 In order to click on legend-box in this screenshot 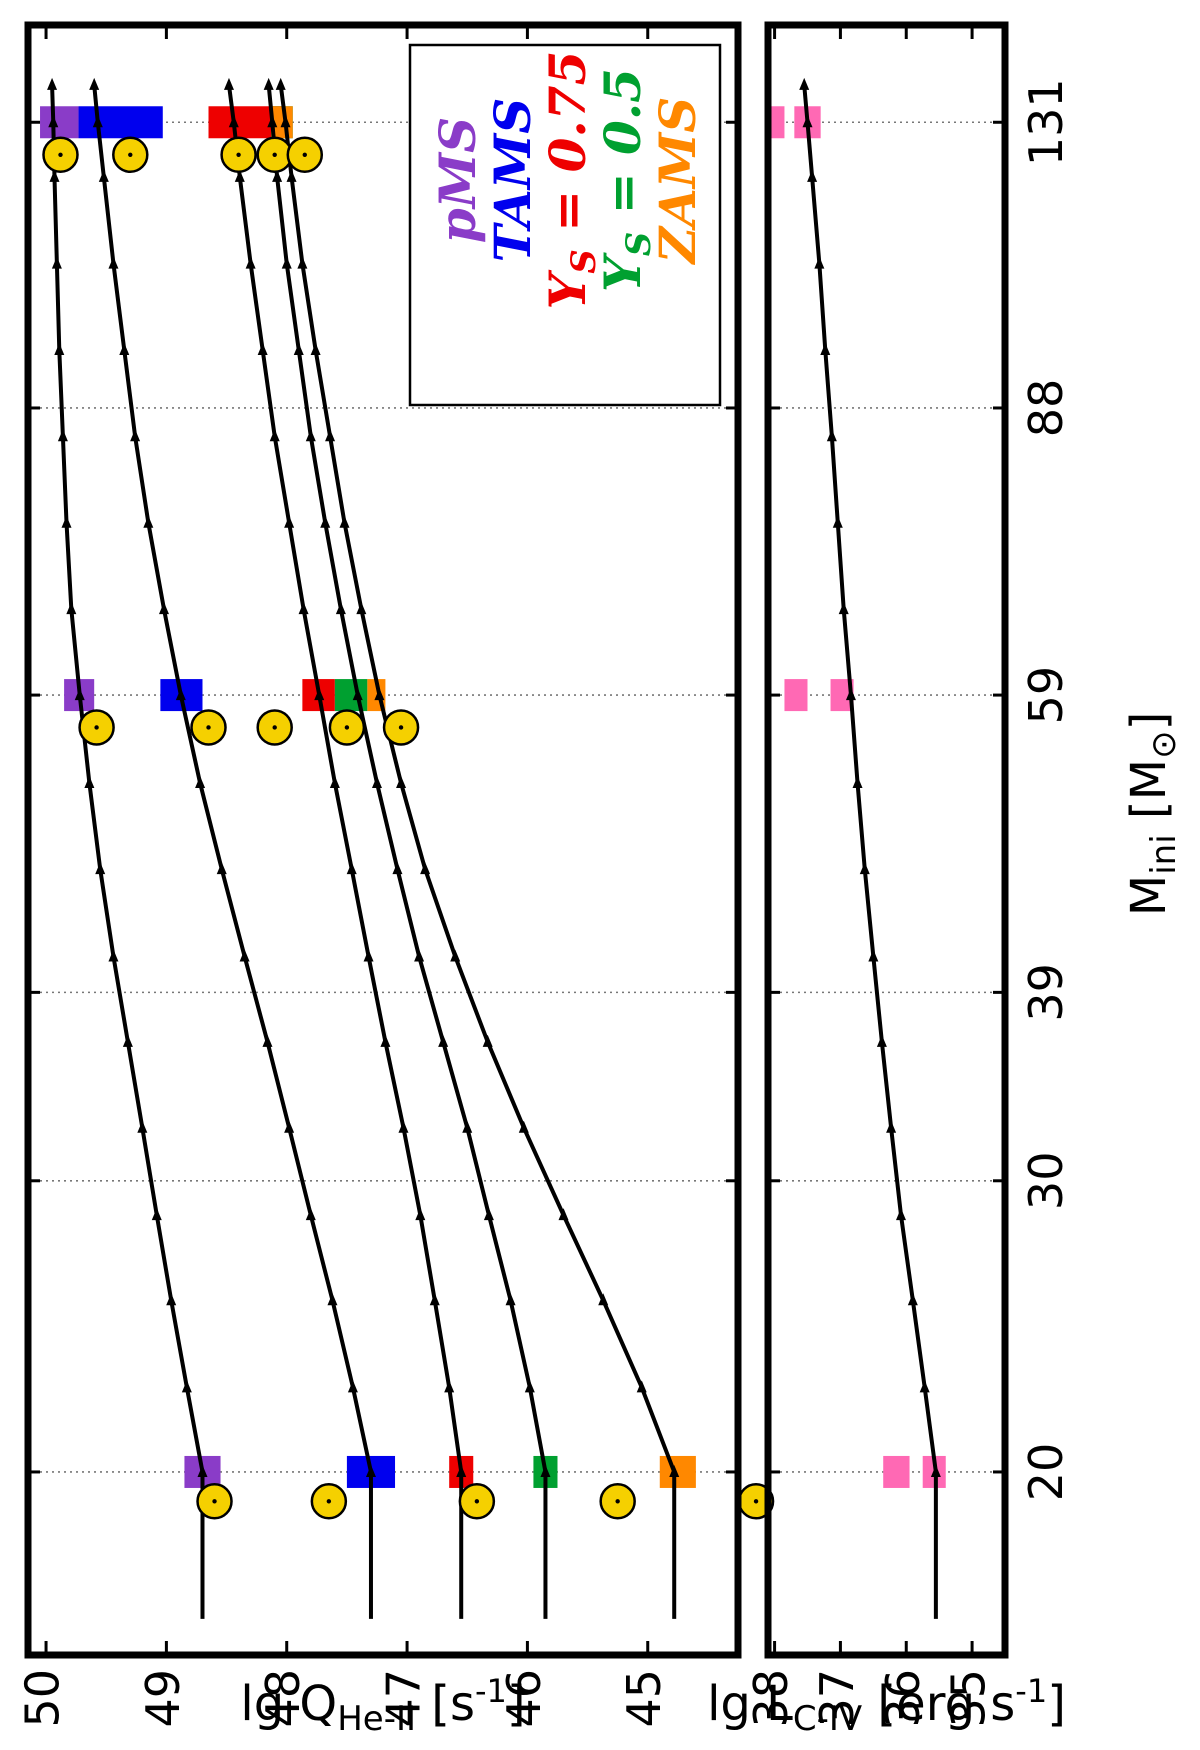, I will do `click(565, 225)`.